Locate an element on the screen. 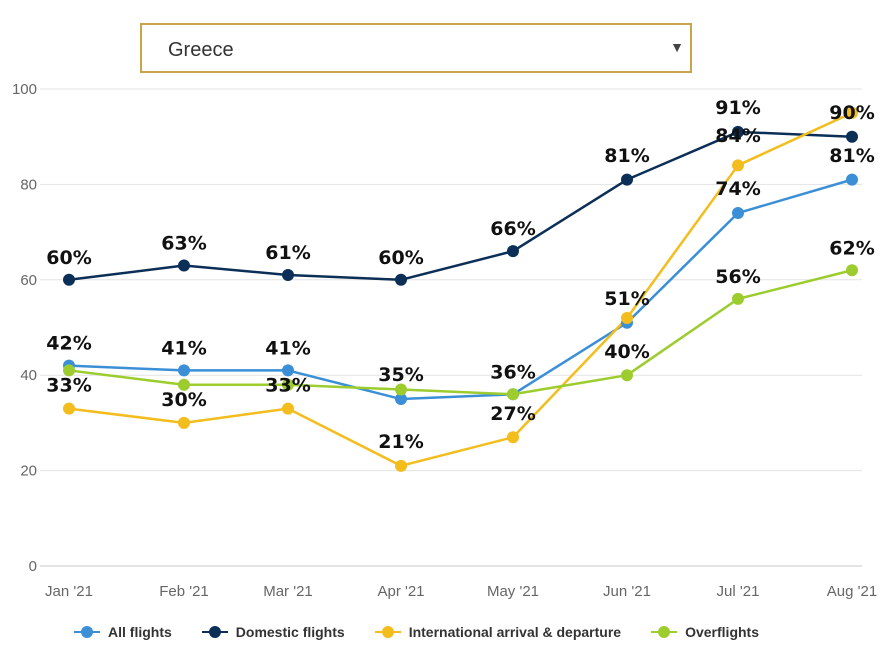  data-label: 21% is located at coordinates (400, 442).